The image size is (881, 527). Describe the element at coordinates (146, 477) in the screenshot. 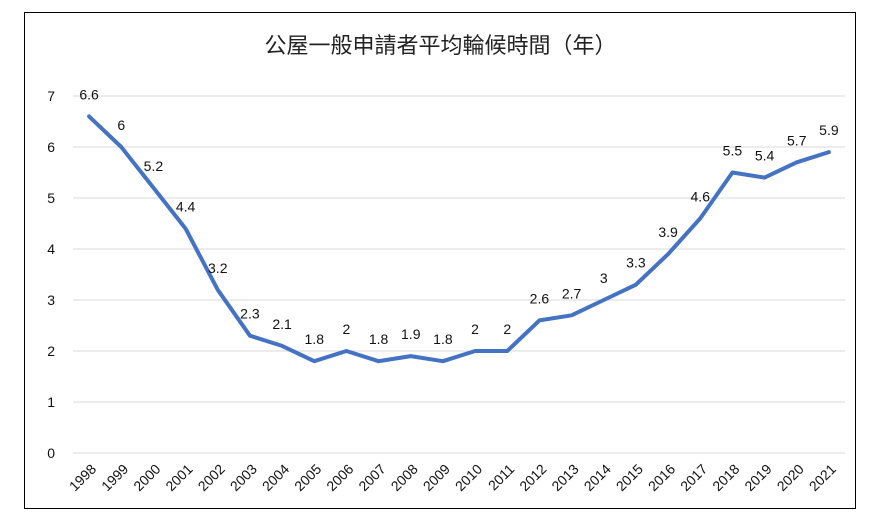

I see `x-tick-label: 2000` at that location.